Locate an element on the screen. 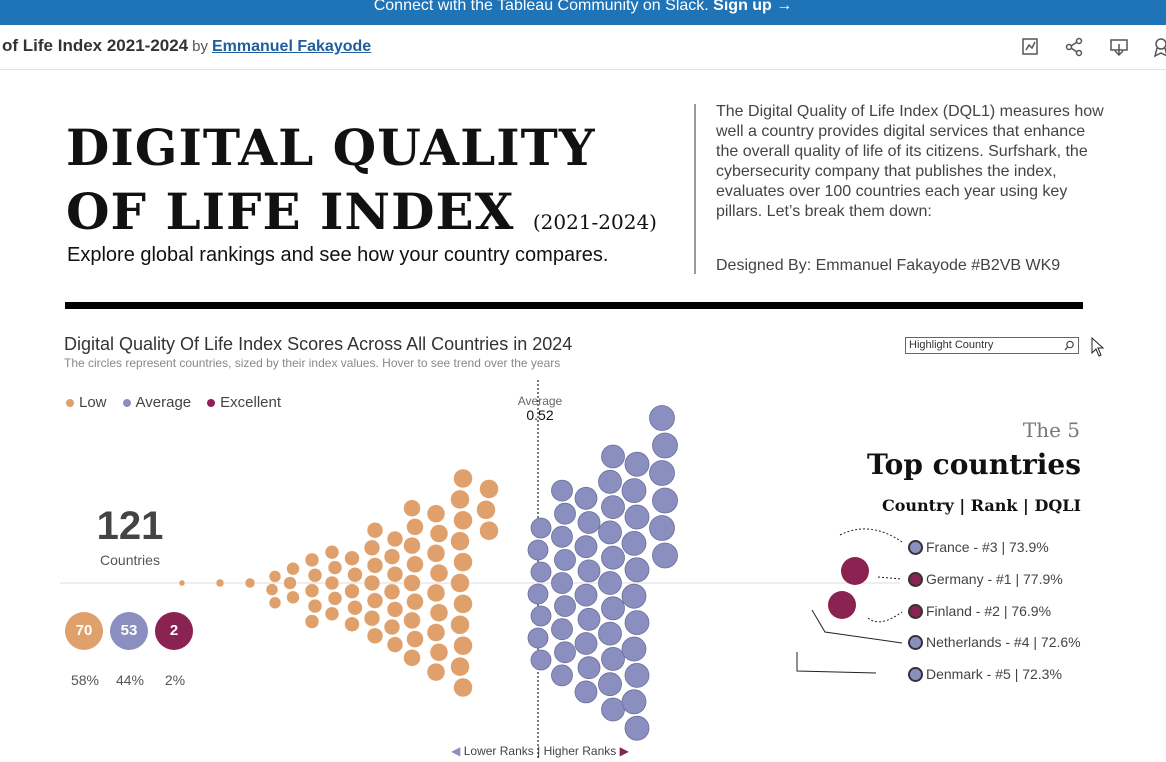  banner-signup-link: Sign up → is located at coordinates (753, 7).